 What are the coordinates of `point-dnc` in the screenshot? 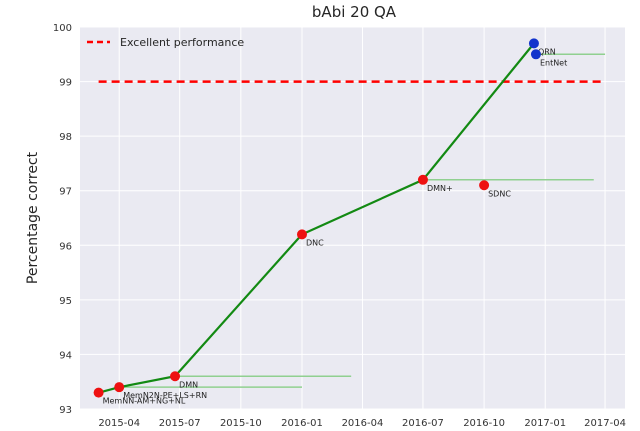 It's located at (301, 234).